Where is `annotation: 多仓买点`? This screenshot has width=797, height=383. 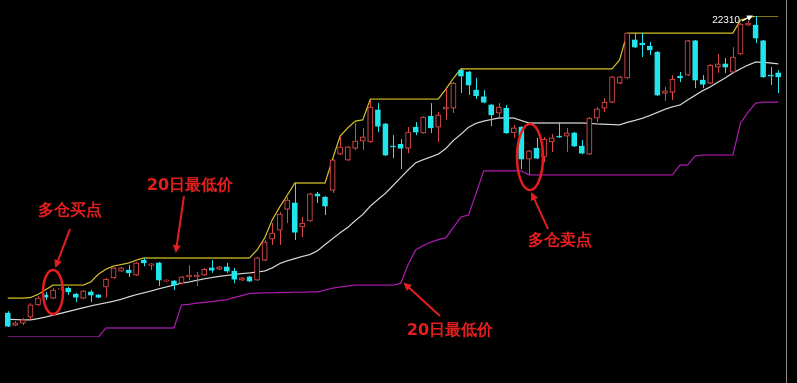 annotation: 多仓买点 is located at coordinates (70, 210).